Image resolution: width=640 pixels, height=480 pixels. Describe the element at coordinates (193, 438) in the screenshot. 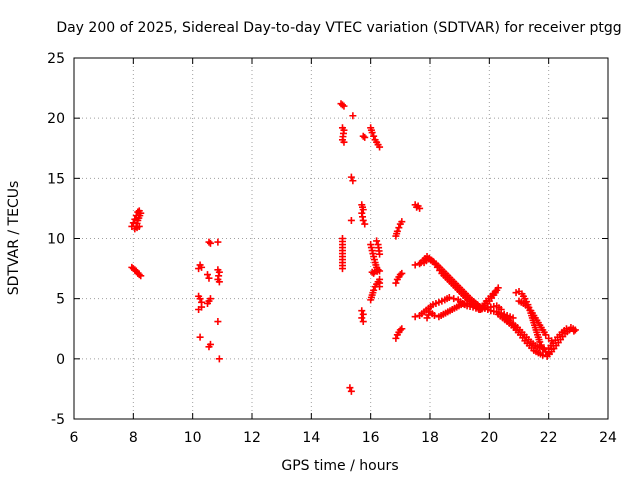

I see `x-tick-label: 10` at that location.